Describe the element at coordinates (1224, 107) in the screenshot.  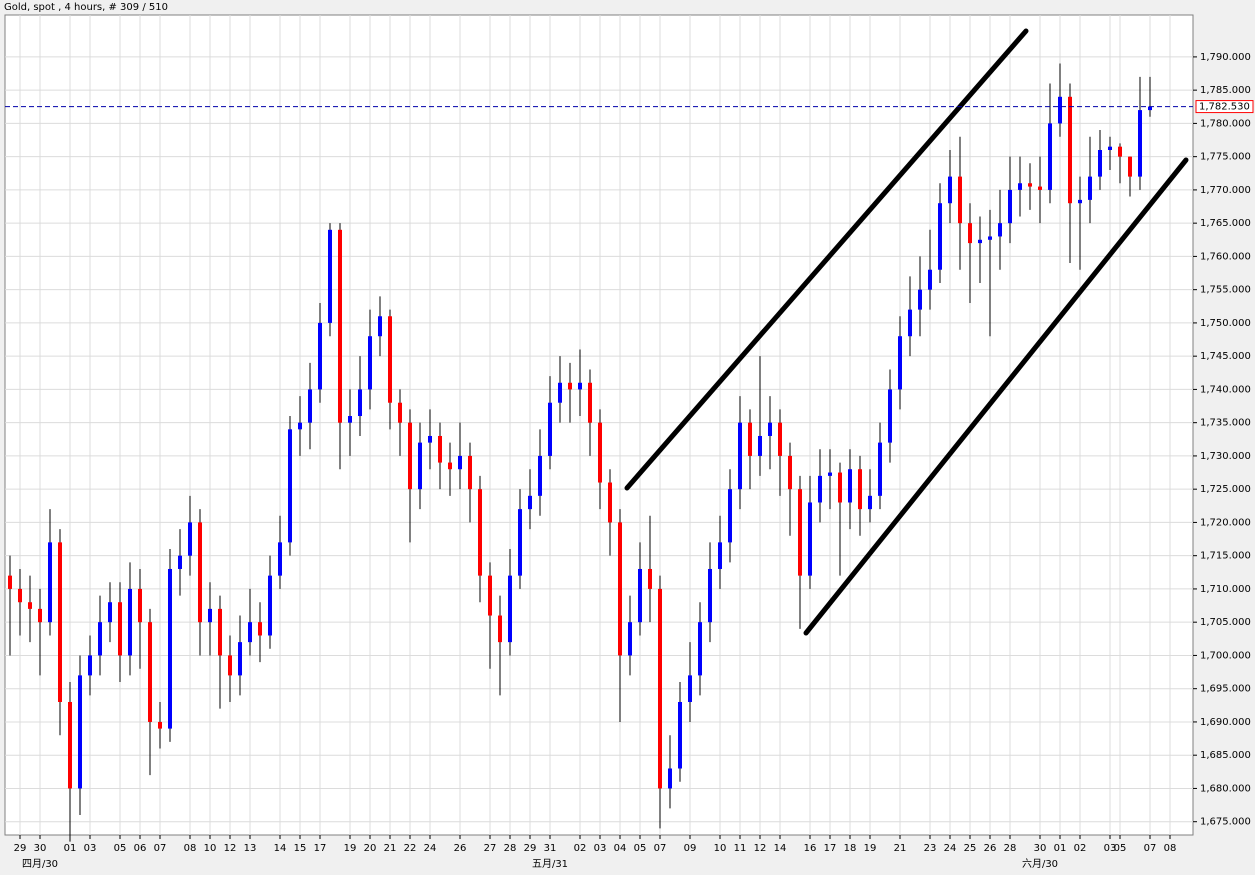
I see `price-label-box` at that location.